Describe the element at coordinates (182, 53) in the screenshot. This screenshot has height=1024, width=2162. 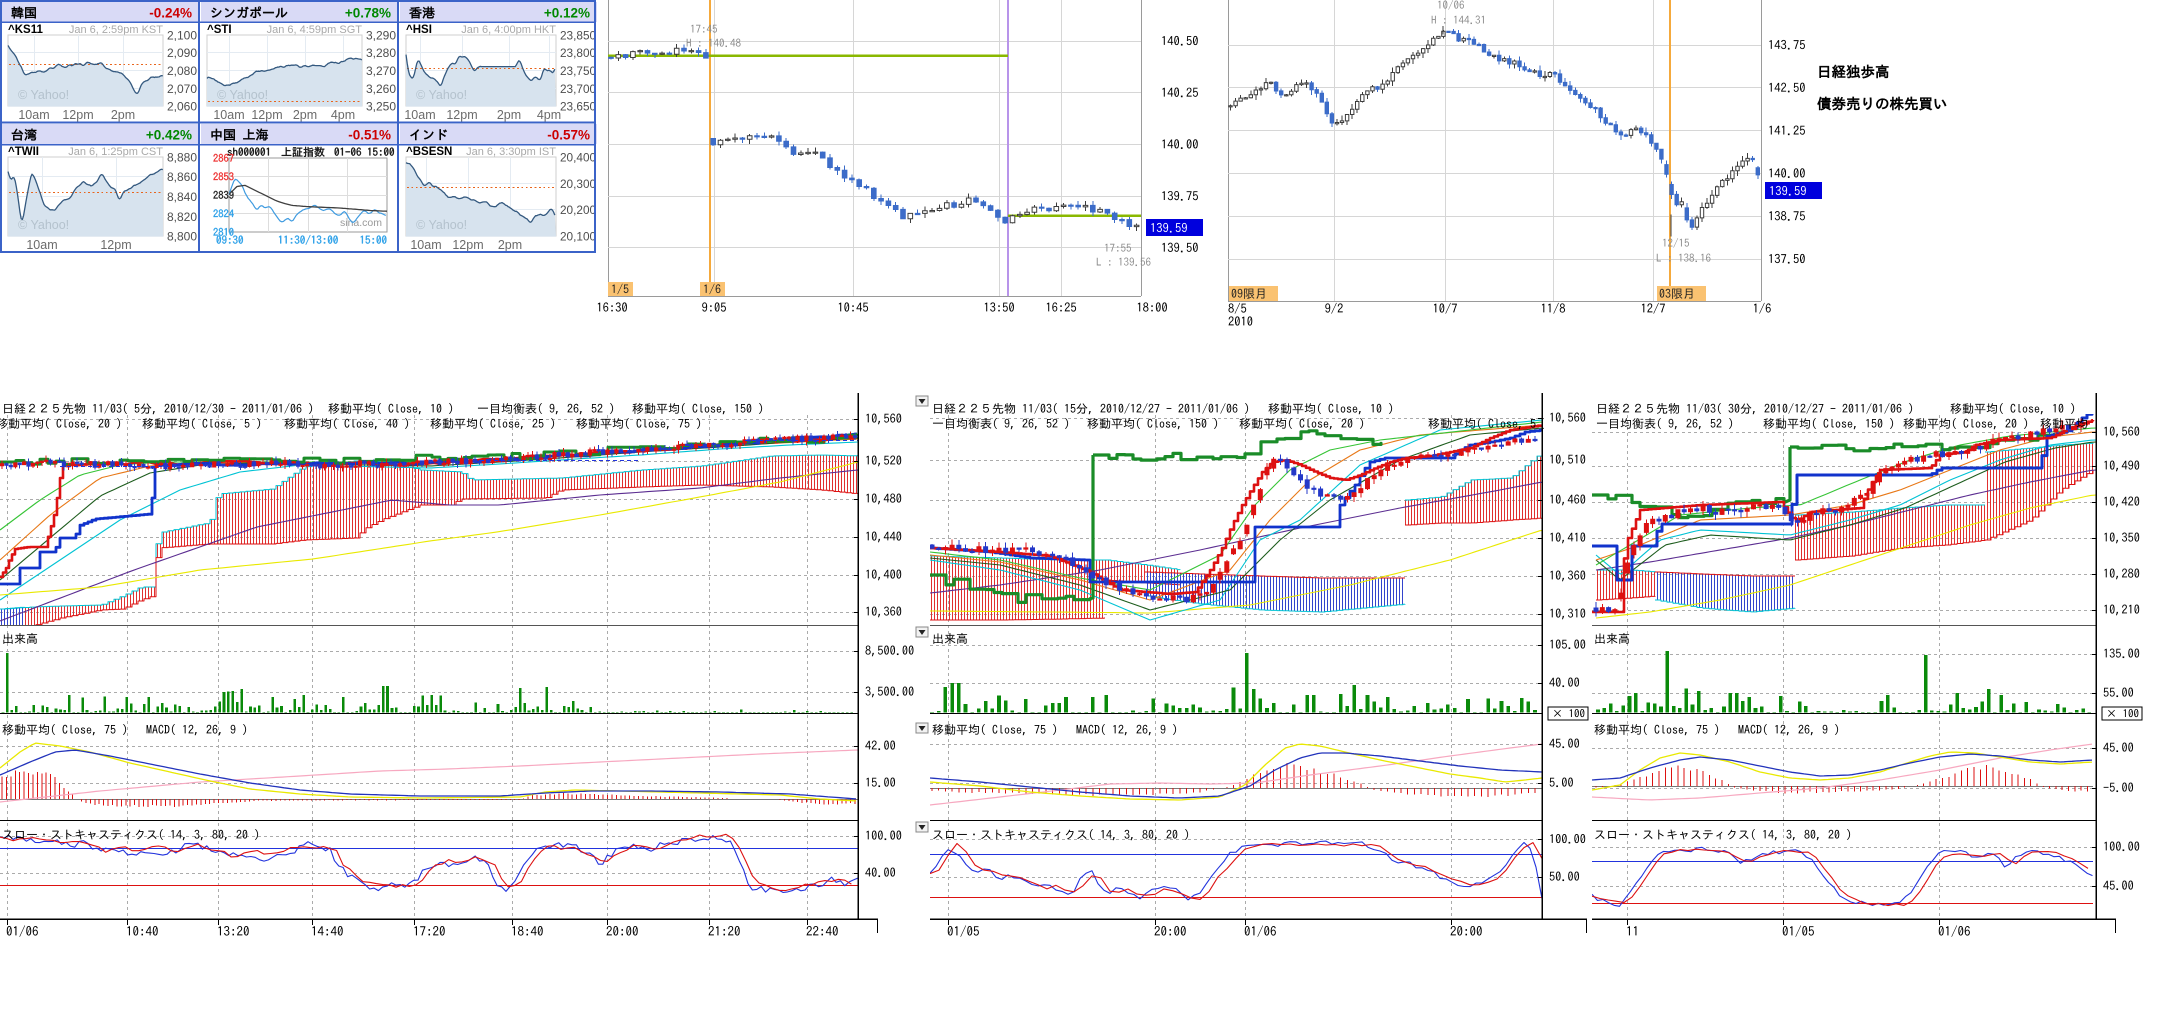
I see `svg-text: 2,090` at that location.